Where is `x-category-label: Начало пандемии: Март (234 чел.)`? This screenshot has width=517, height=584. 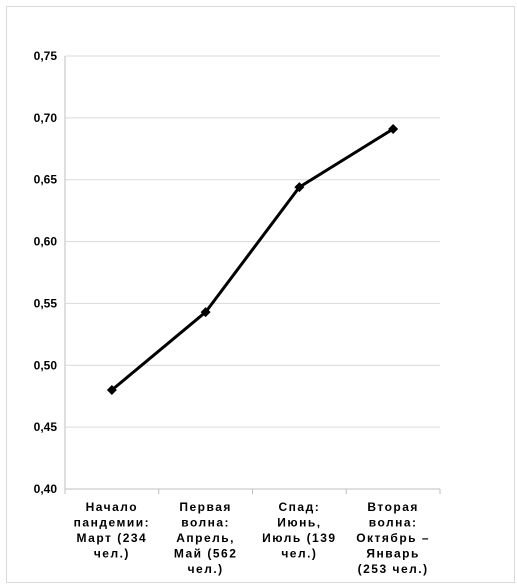 x-category-label: Начало пандемии: Март (234 чел.) is located at coordinates (112, 530).